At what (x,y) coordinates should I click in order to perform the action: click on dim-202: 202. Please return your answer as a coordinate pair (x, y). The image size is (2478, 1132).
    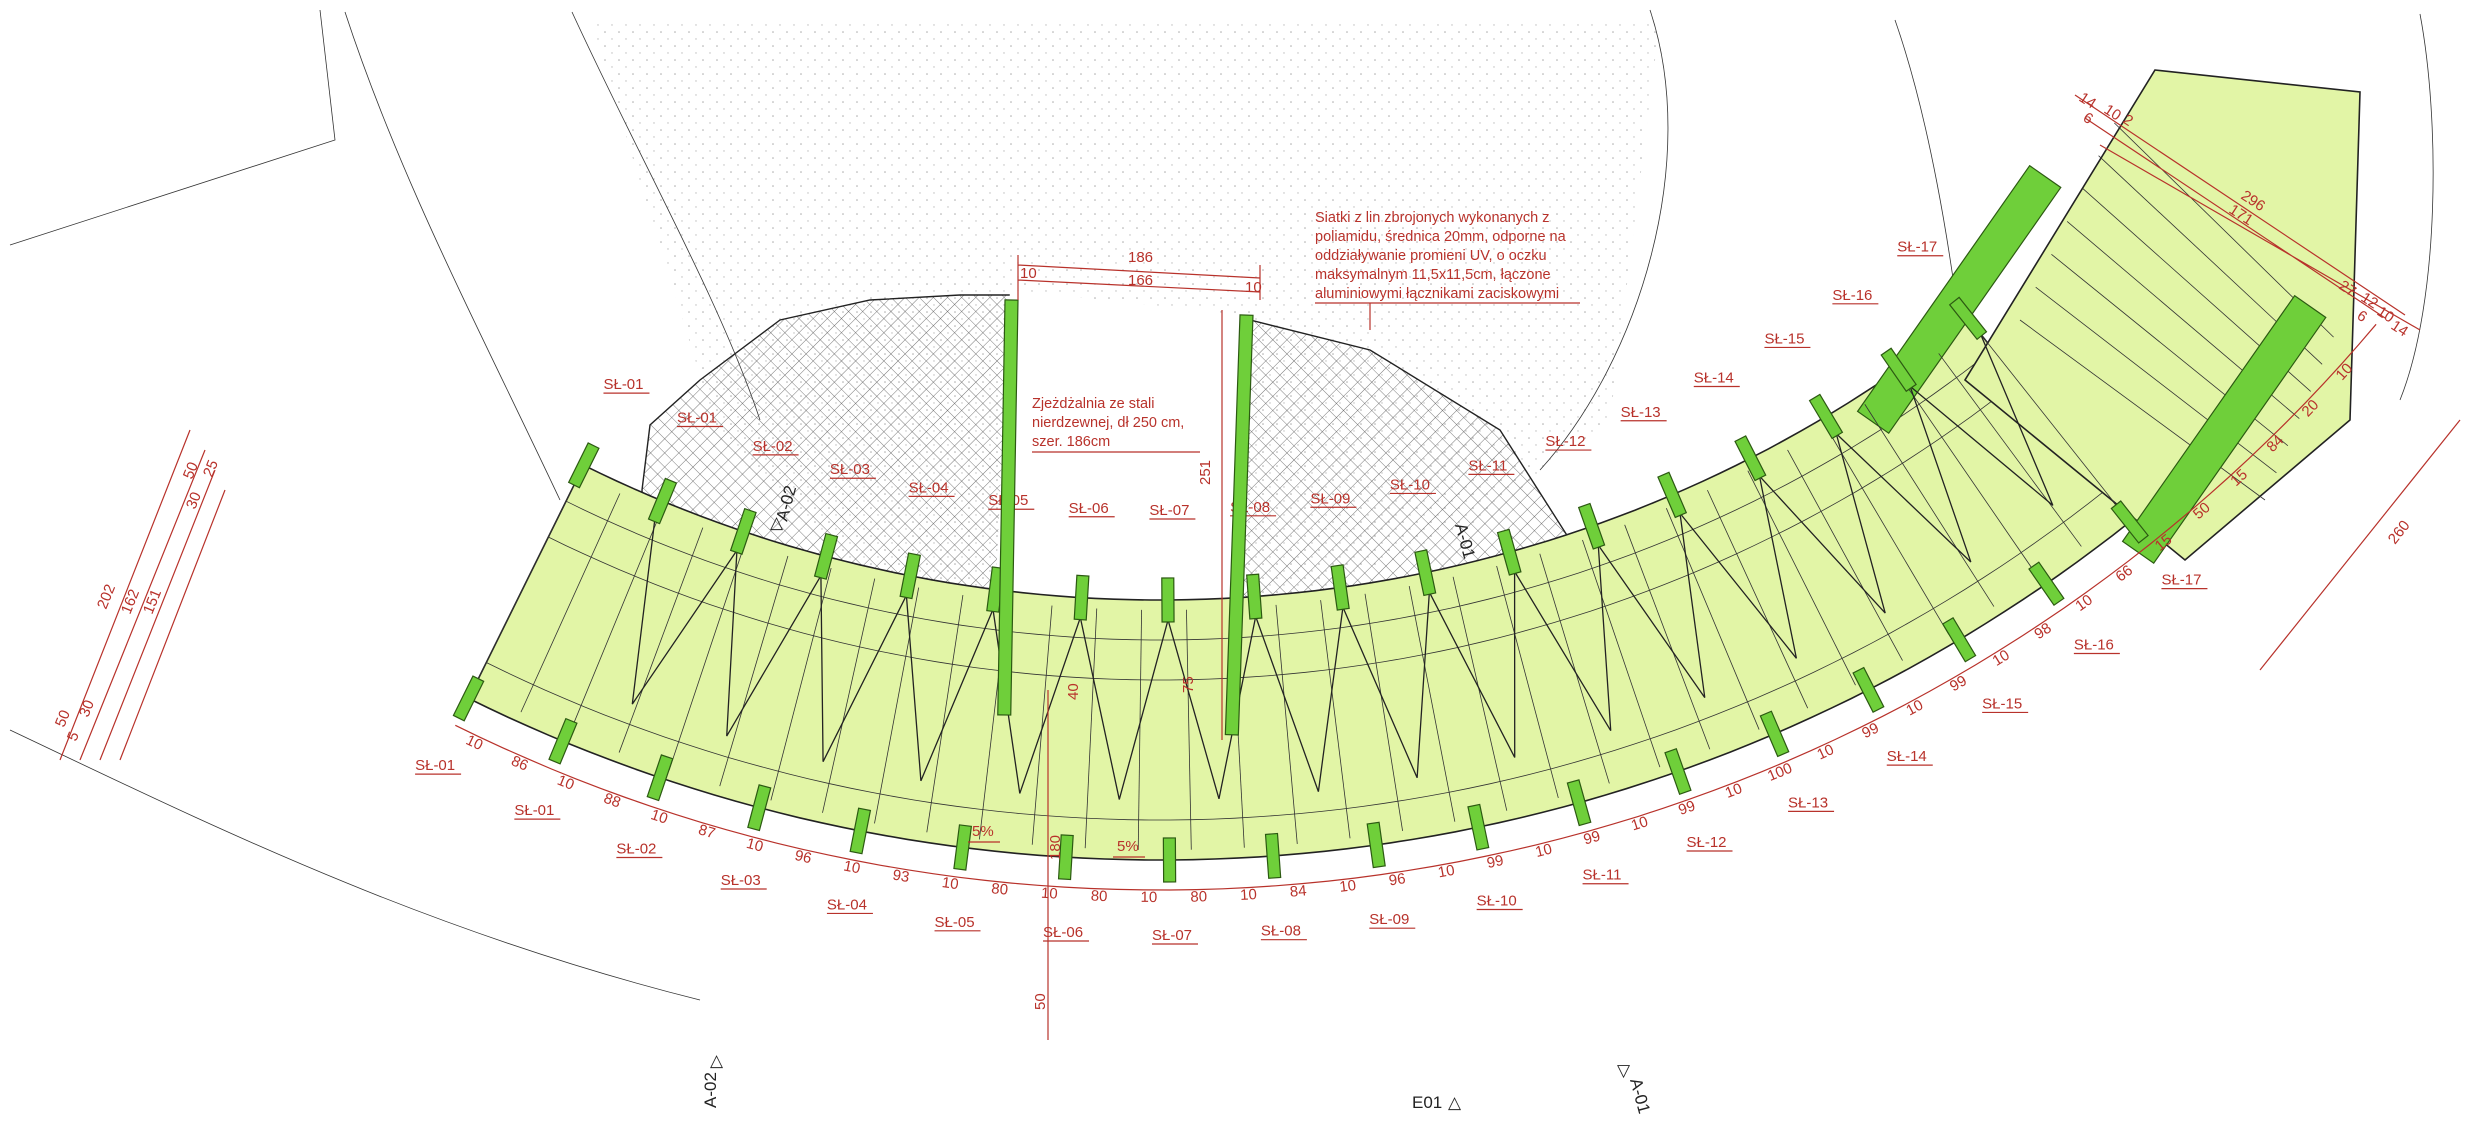
    Looking at the image, I should click on (106, 597).